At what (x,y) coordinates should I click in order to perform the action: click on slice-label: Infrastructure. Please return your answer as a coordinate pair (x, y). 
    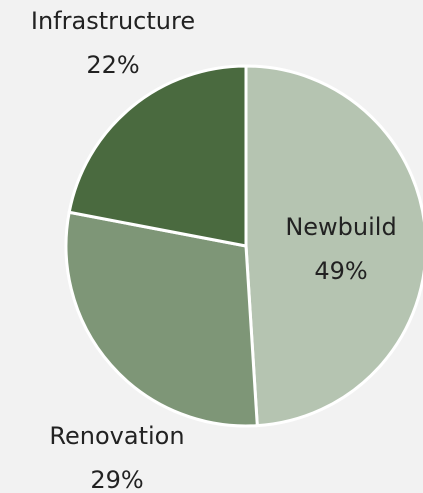
    Looking at the image, I should click on (113, 21).